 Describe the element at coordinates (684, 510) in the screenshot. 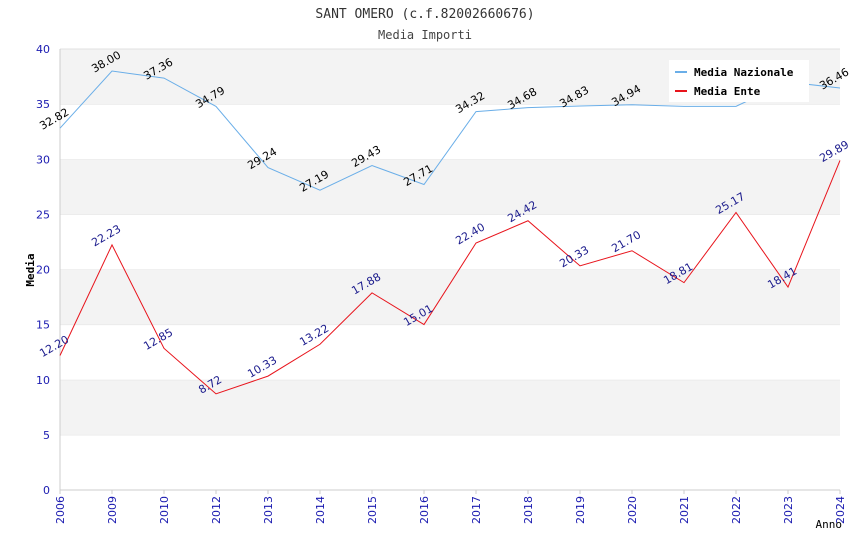

I see `x-tick-label: 2021` at that location.